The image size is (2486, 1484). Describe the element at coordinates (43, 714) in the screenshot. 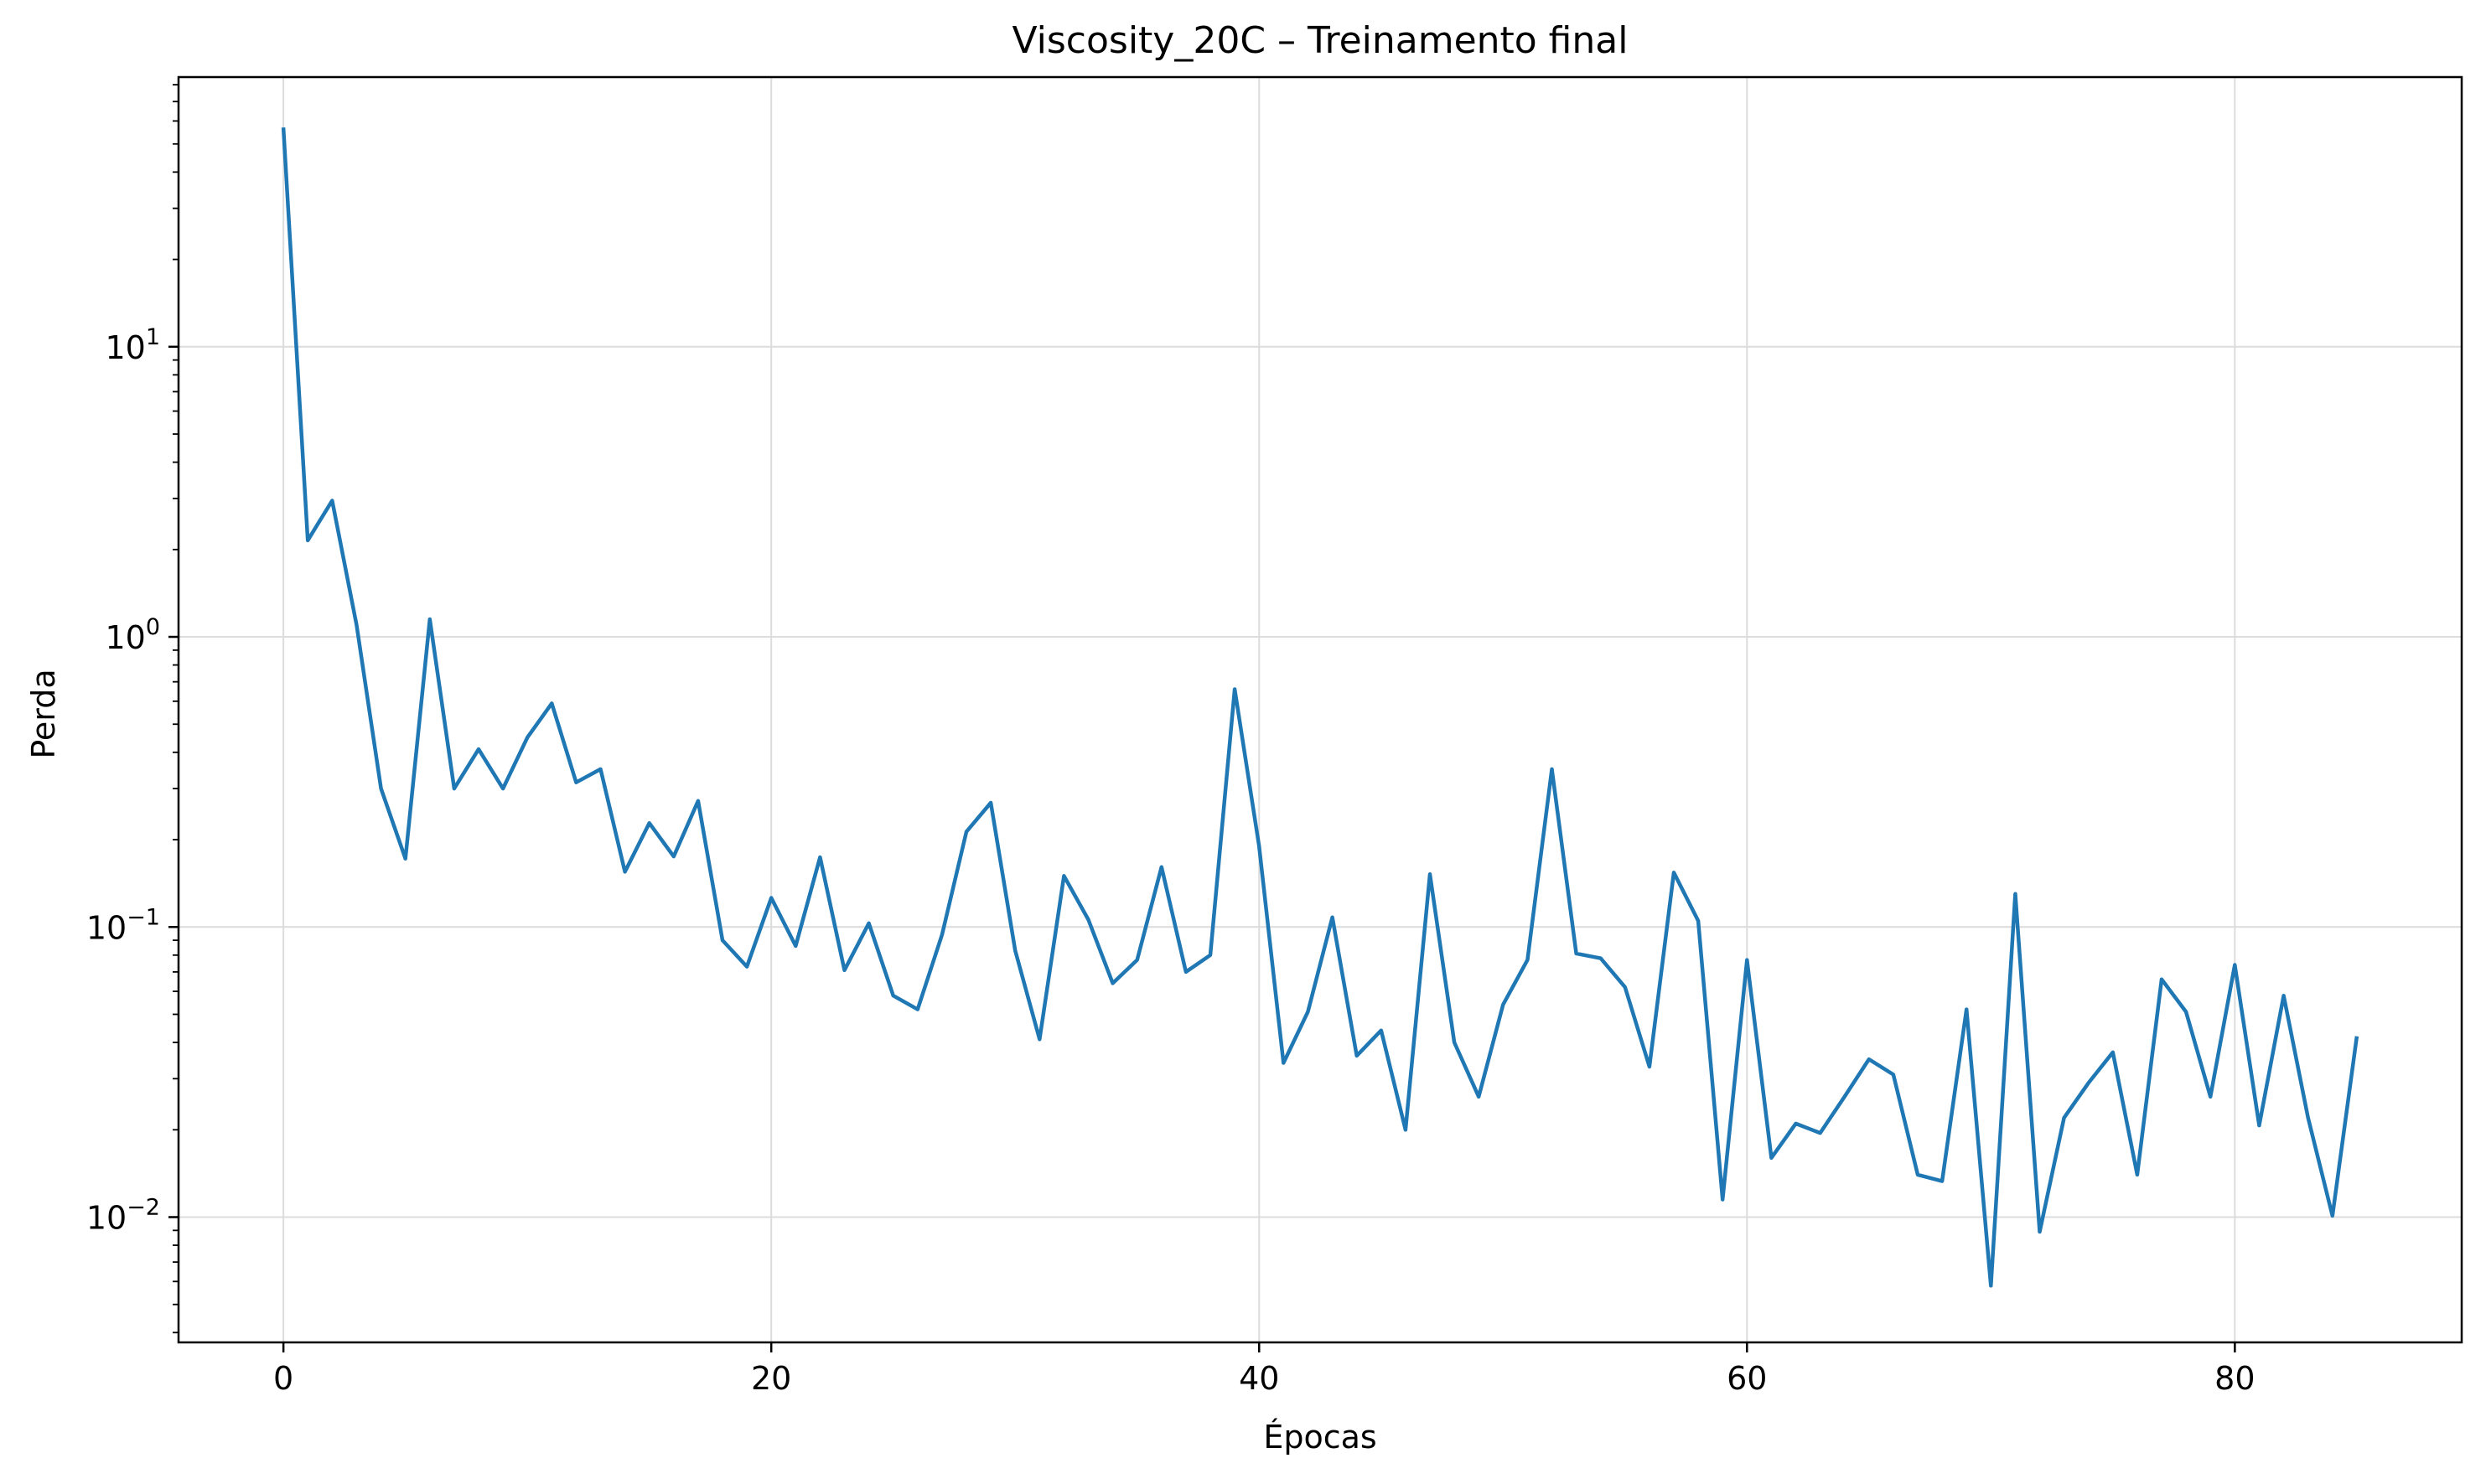

I see `y-axis-label: Perda` at that location.